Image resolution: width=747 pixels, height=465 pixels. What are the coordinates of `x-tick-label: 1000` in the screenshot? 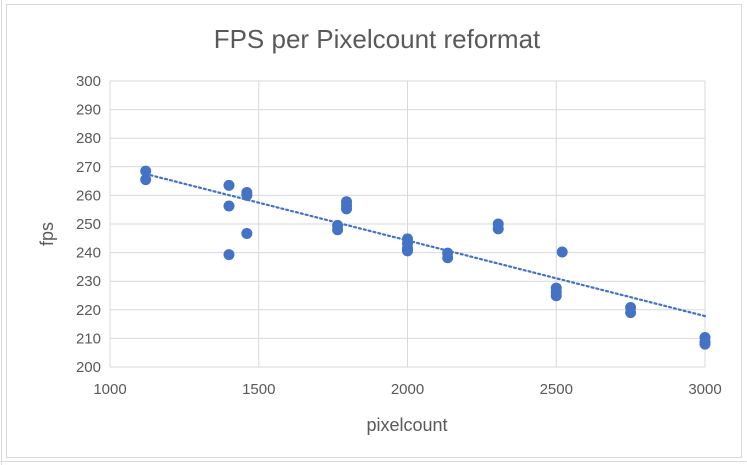 It's located at (109, 389).